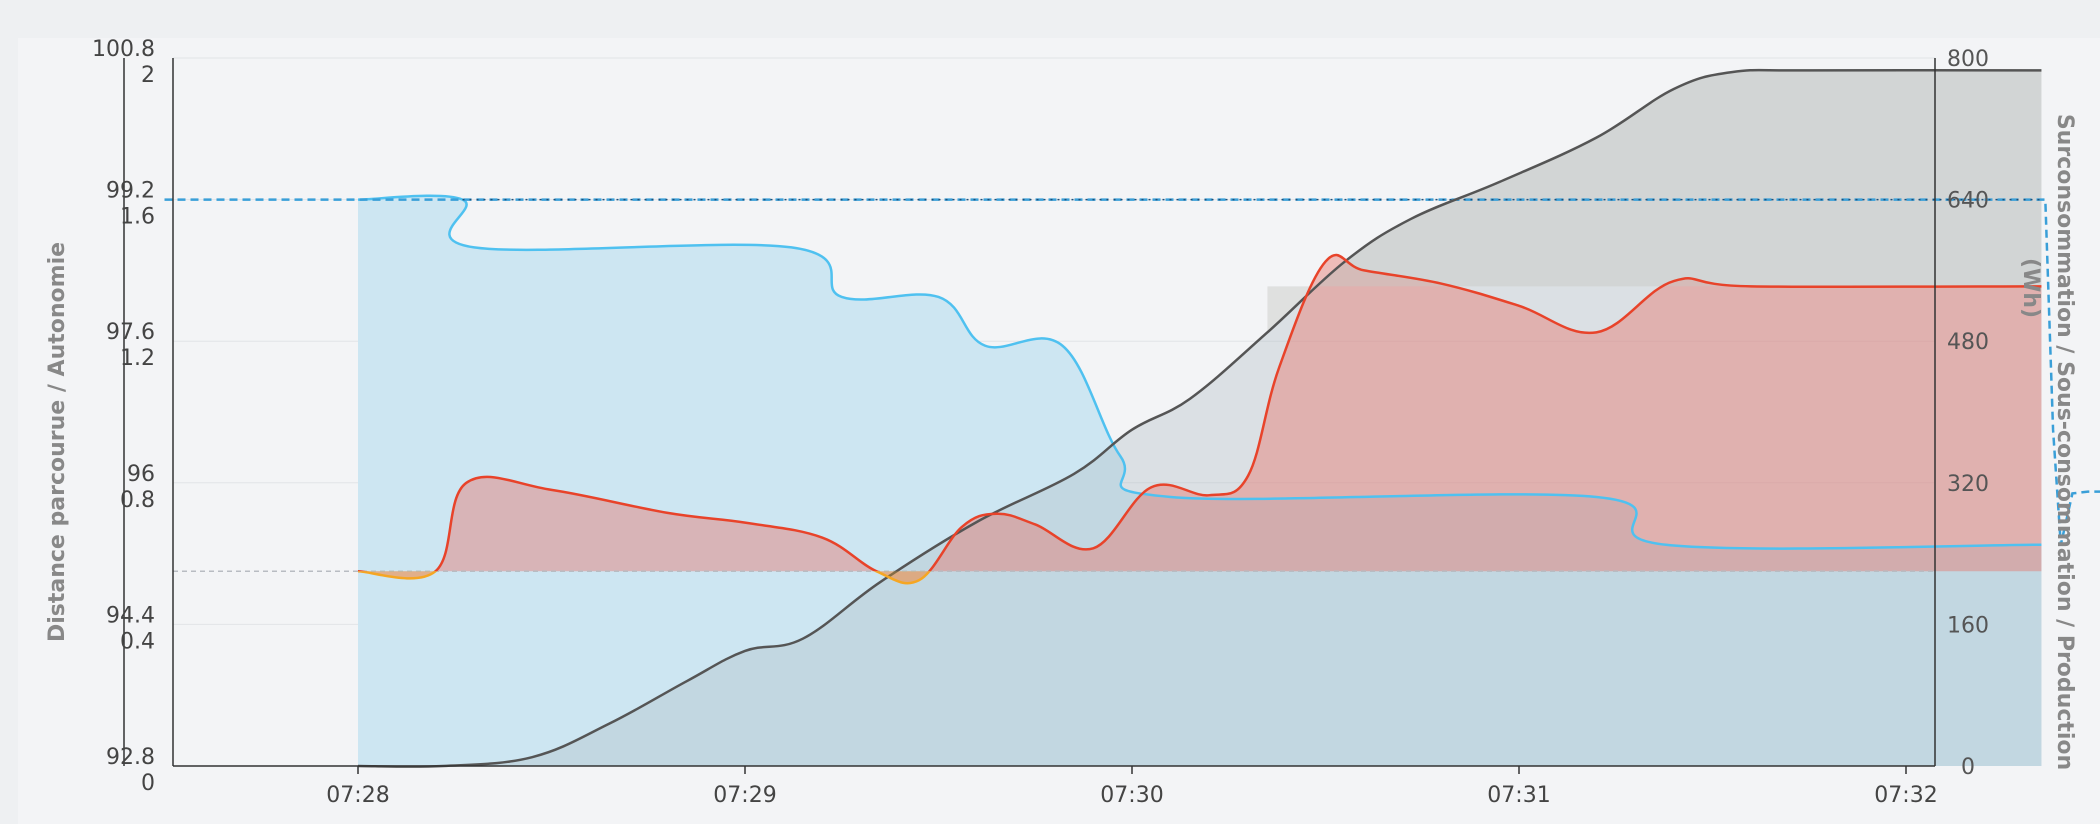 Image resolution: width=2100 pixels, height=824 pixels. I want to click on x-tick-label: 07:28, so click(357, 795).